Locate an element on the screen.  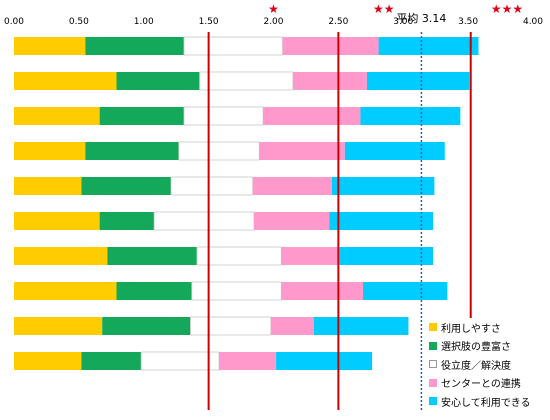
bar-segment-row2-series5 is located at coordinates (418, 81).